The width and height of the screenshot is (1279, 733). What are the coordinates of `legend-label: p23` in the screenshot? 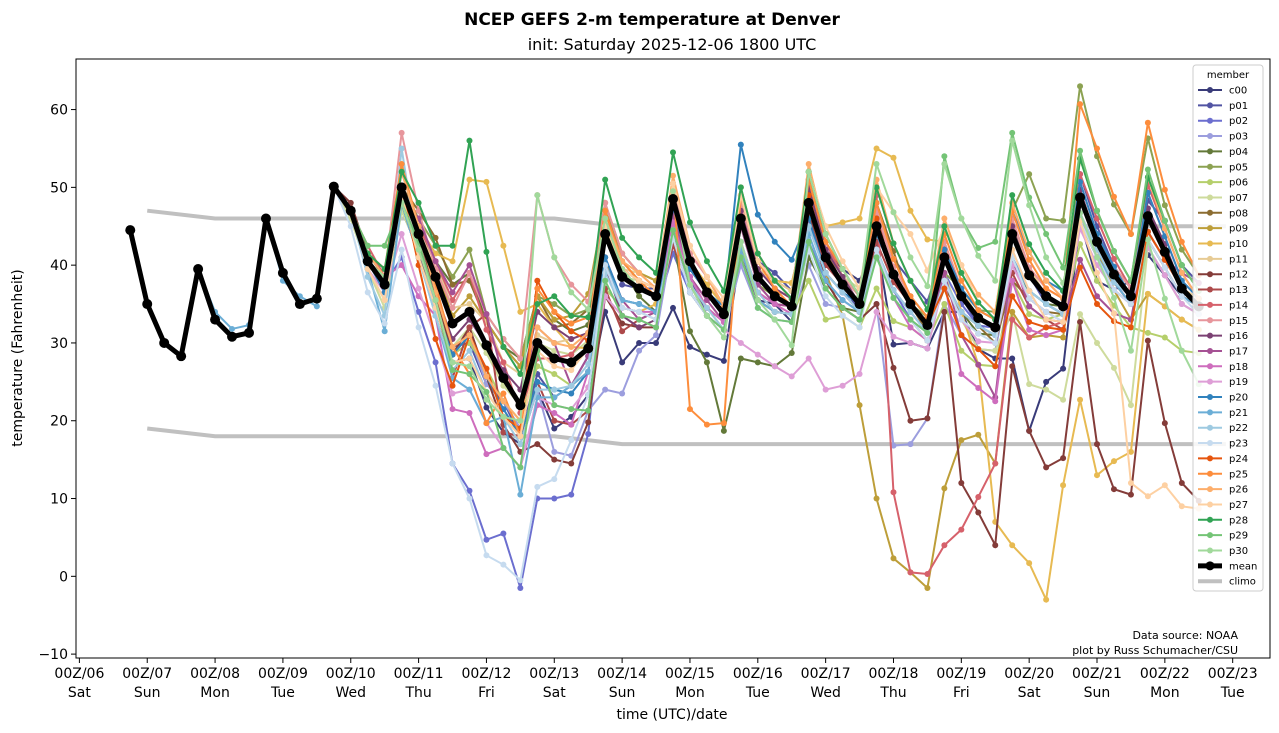 It's located at (1238, 444).